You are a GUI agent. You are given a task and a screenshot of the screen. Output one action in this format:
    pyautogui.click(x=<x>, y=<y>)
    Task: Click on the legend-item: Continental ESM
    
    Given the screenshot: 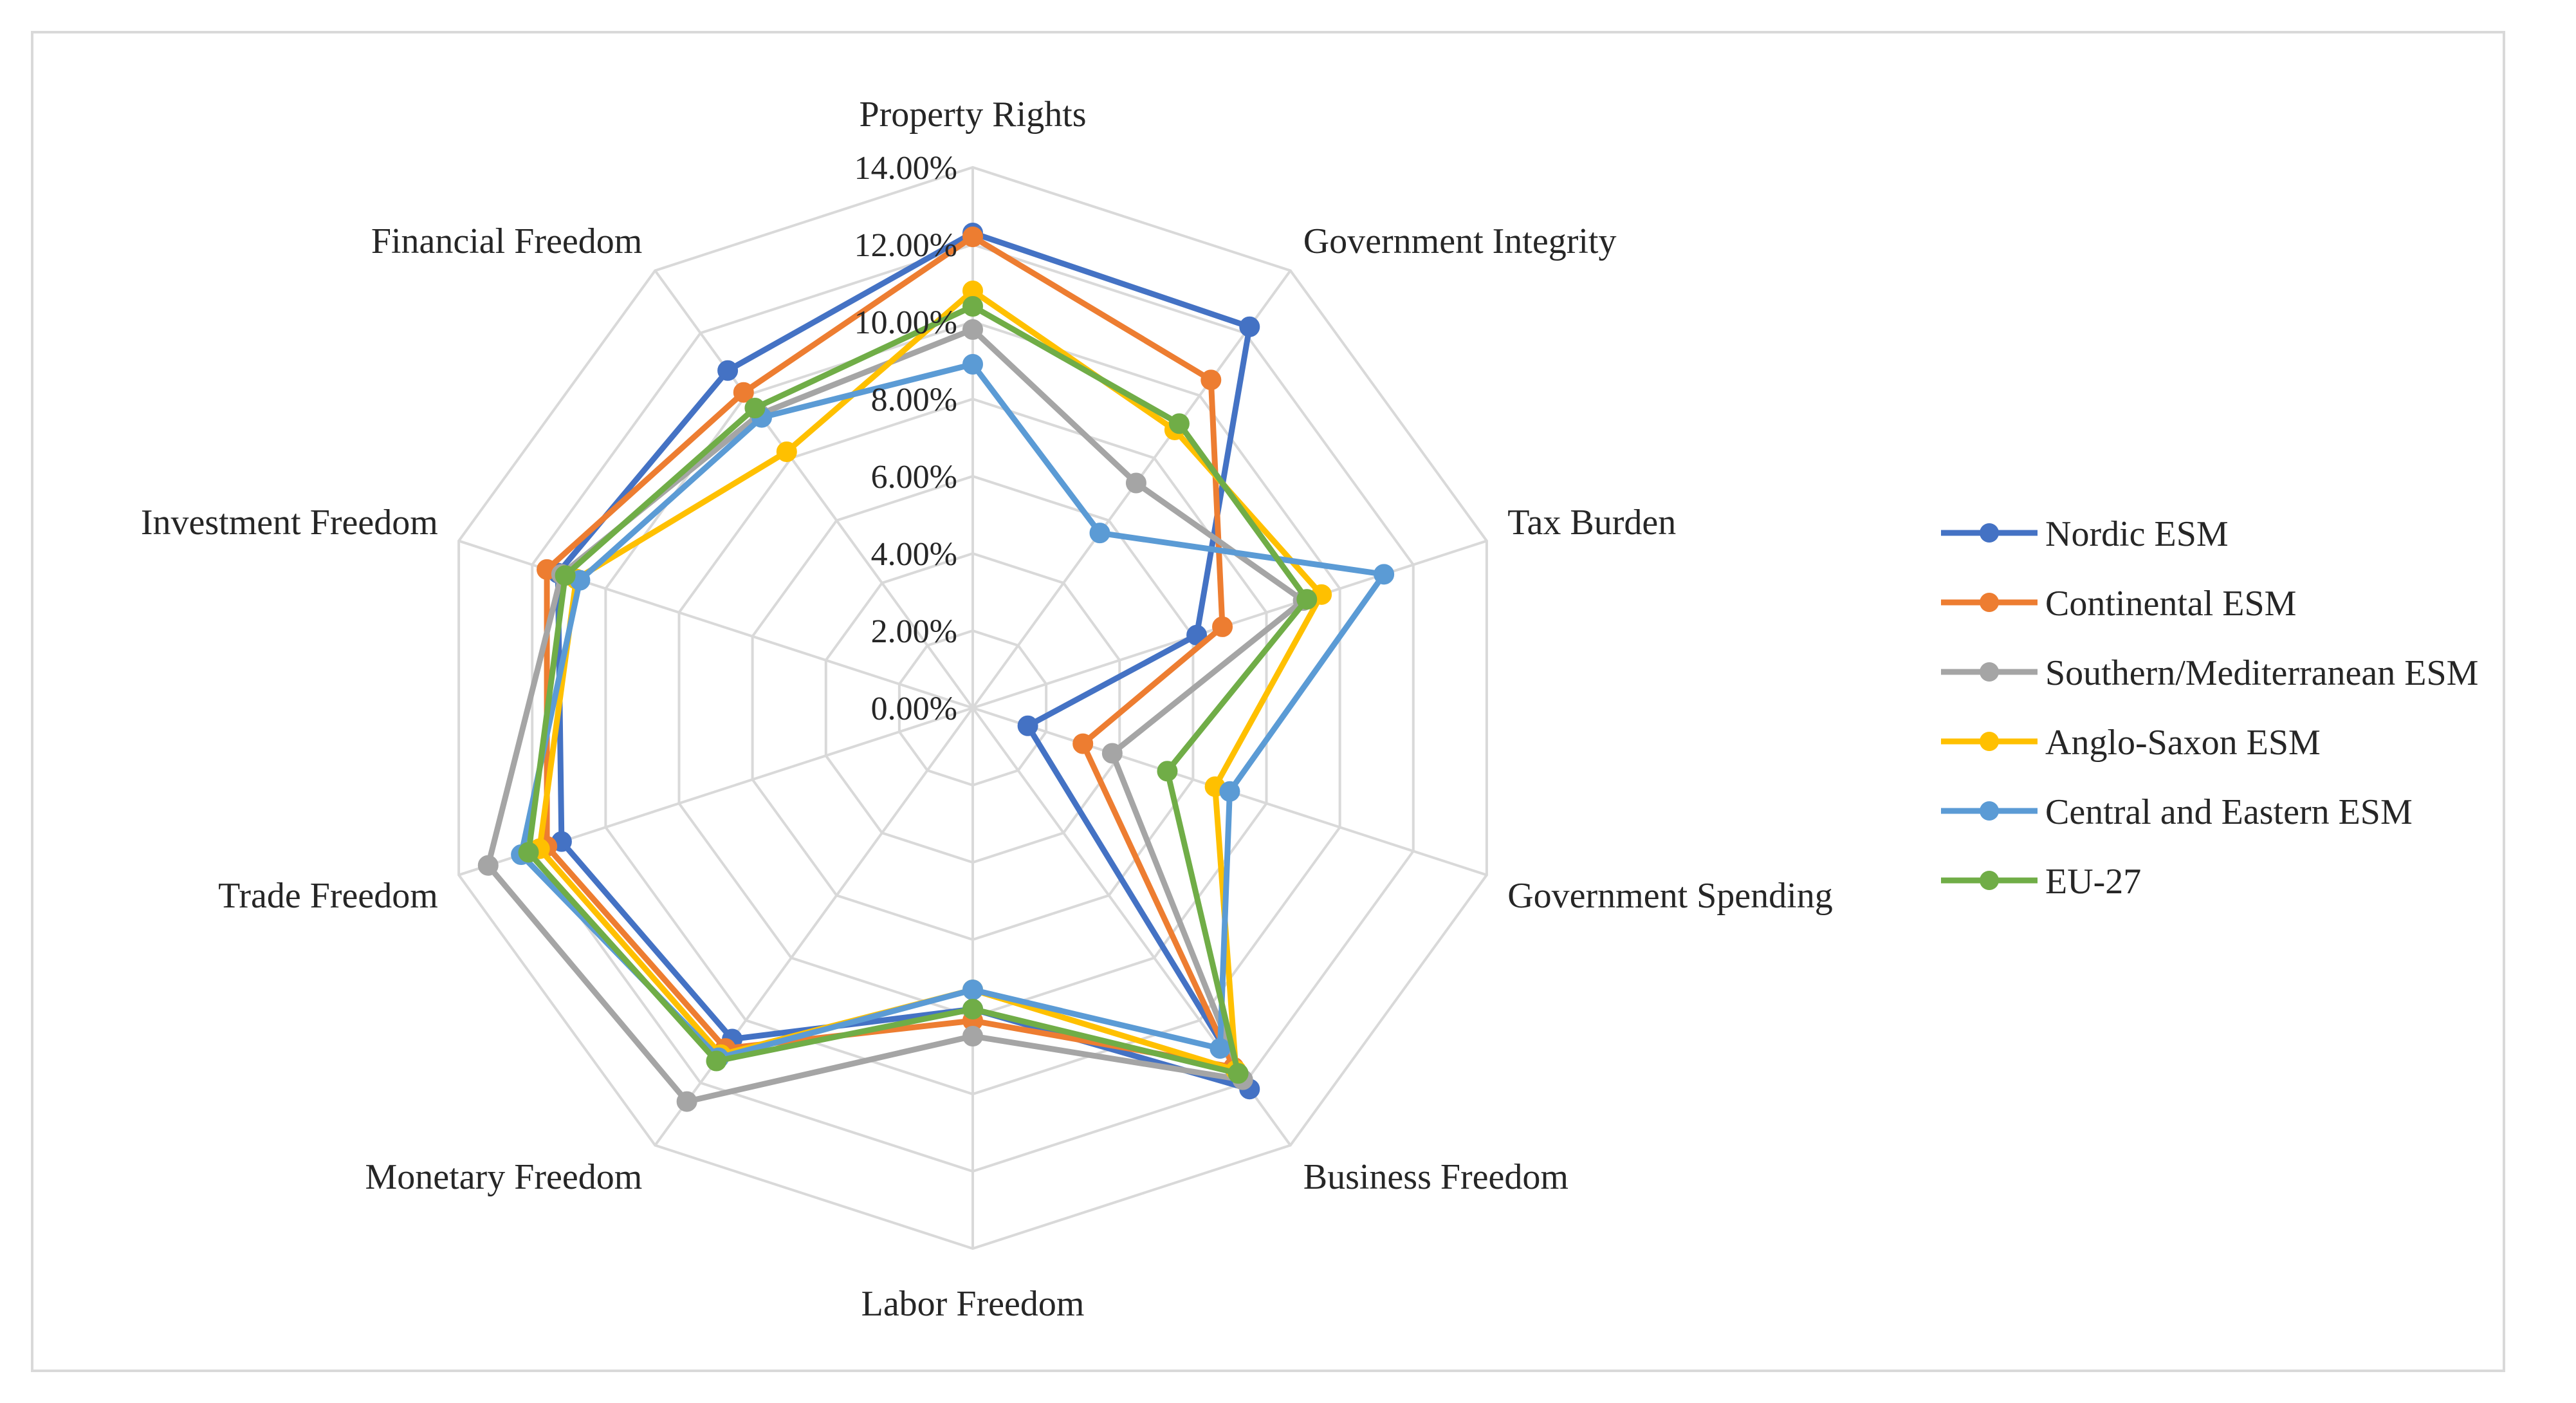 What is the action you would take?
    pyautogui.click(x=2118, y=604)
    